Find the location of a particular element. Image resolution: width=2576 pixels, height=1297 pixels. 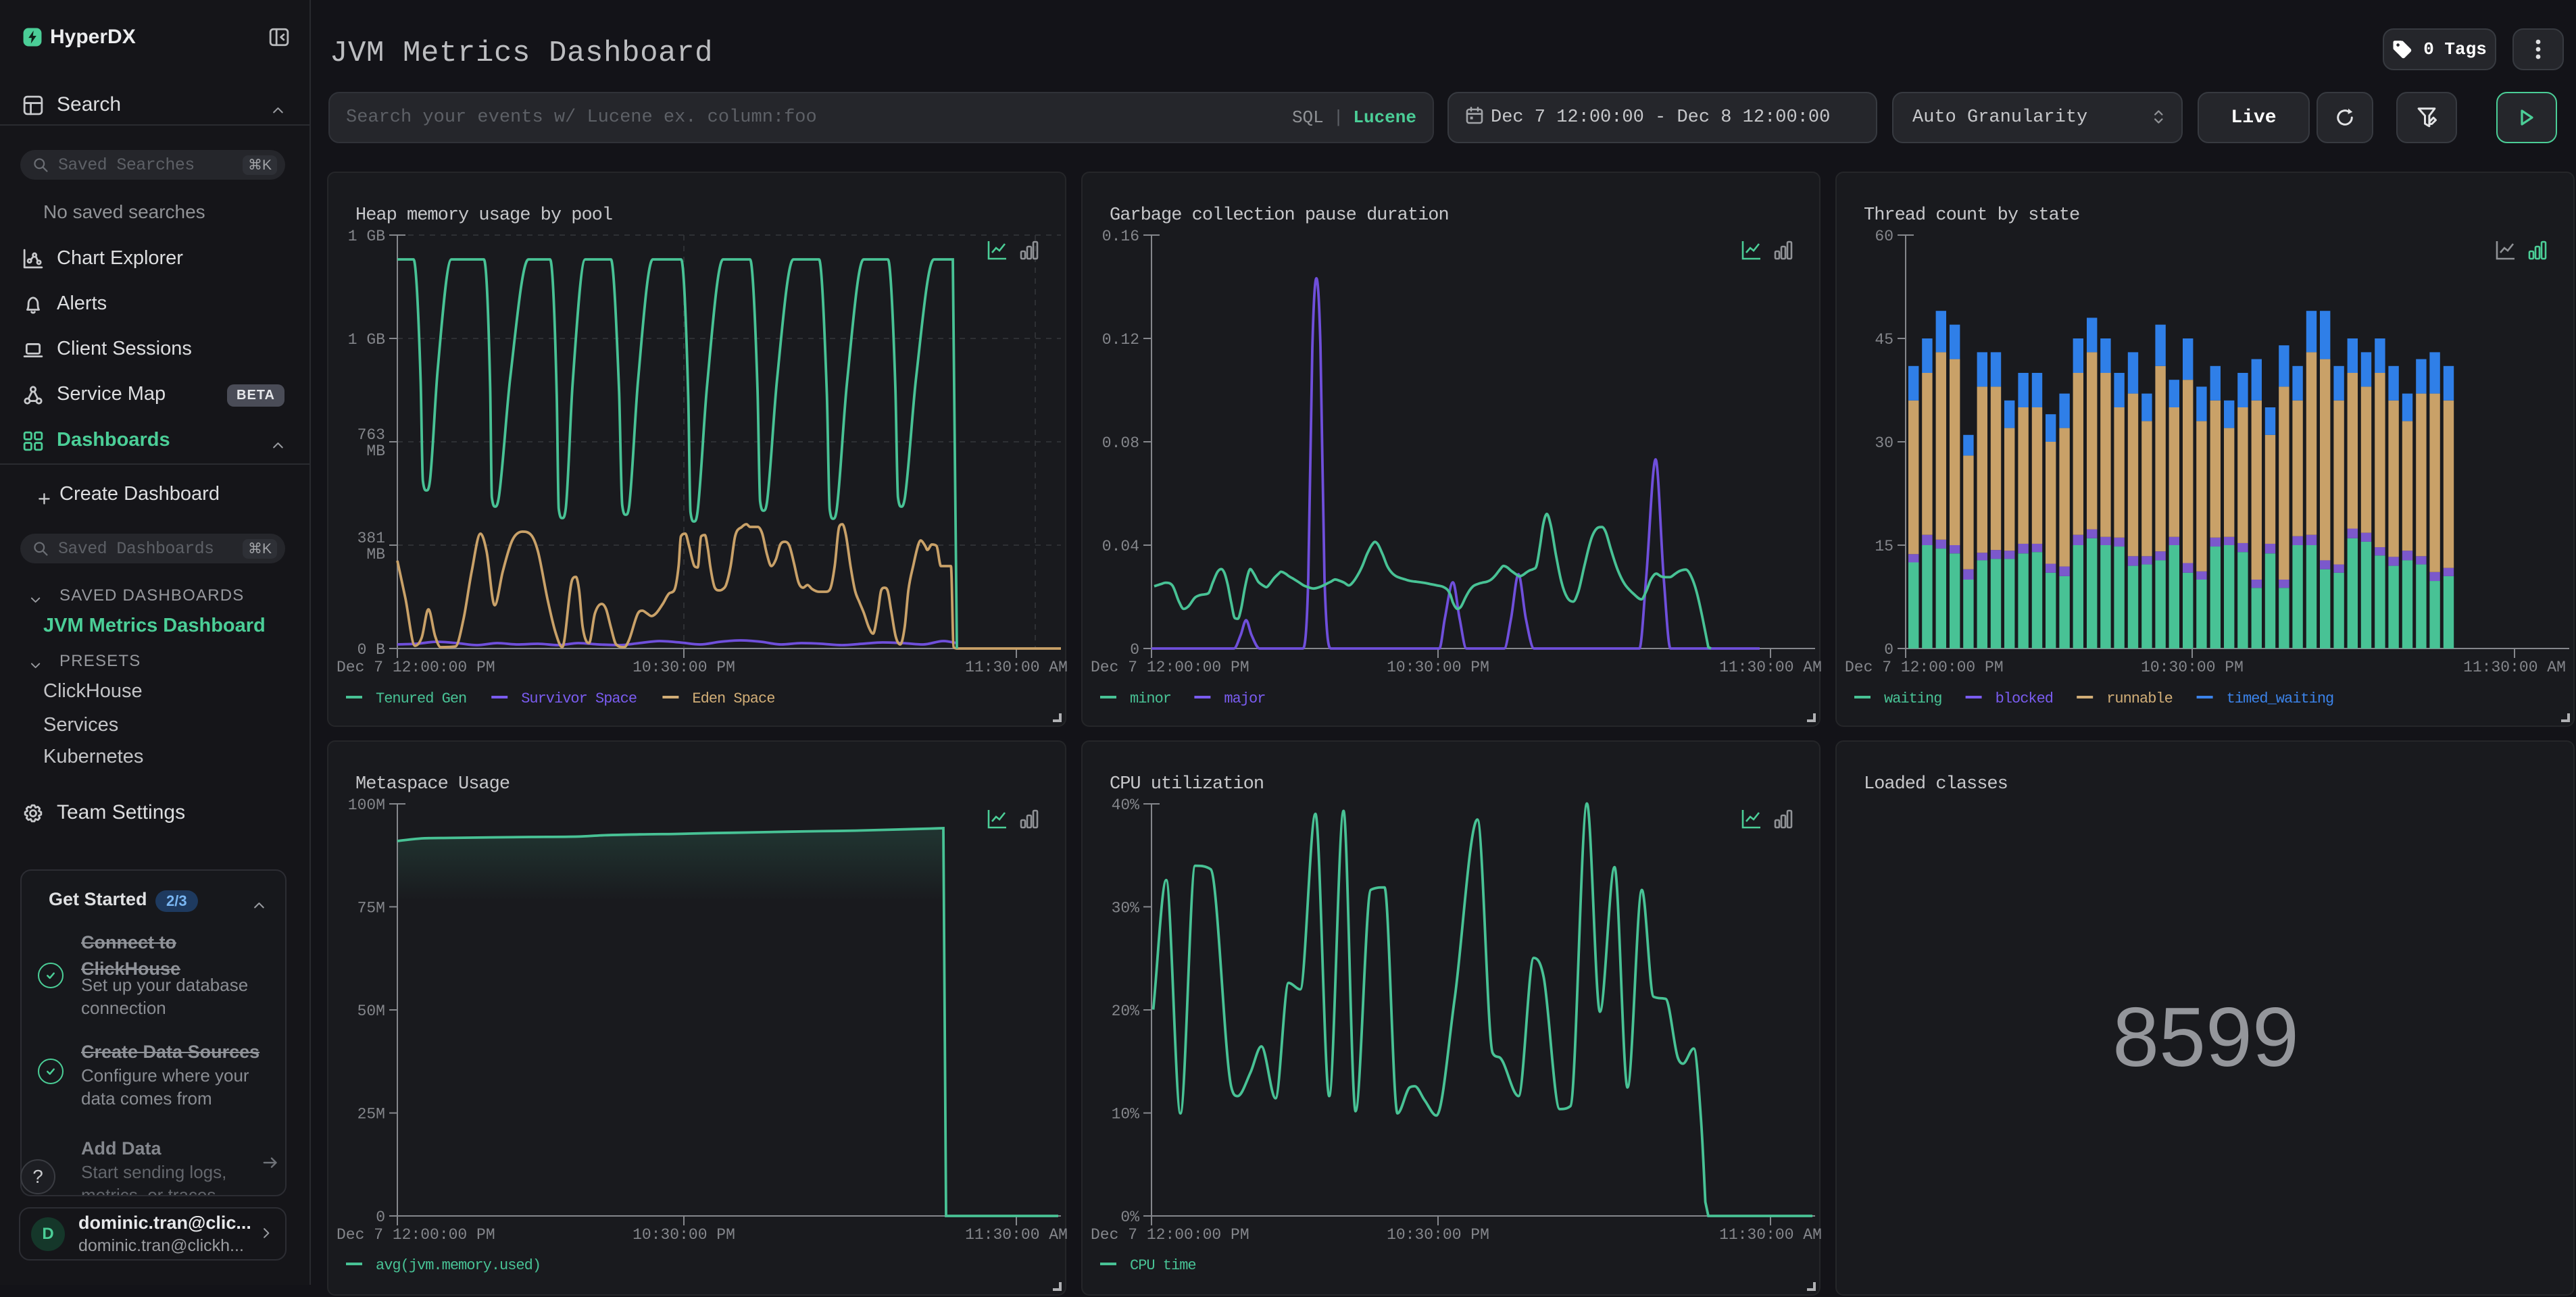

svg-text: 8599 is located at coordinates (2205, 1037).